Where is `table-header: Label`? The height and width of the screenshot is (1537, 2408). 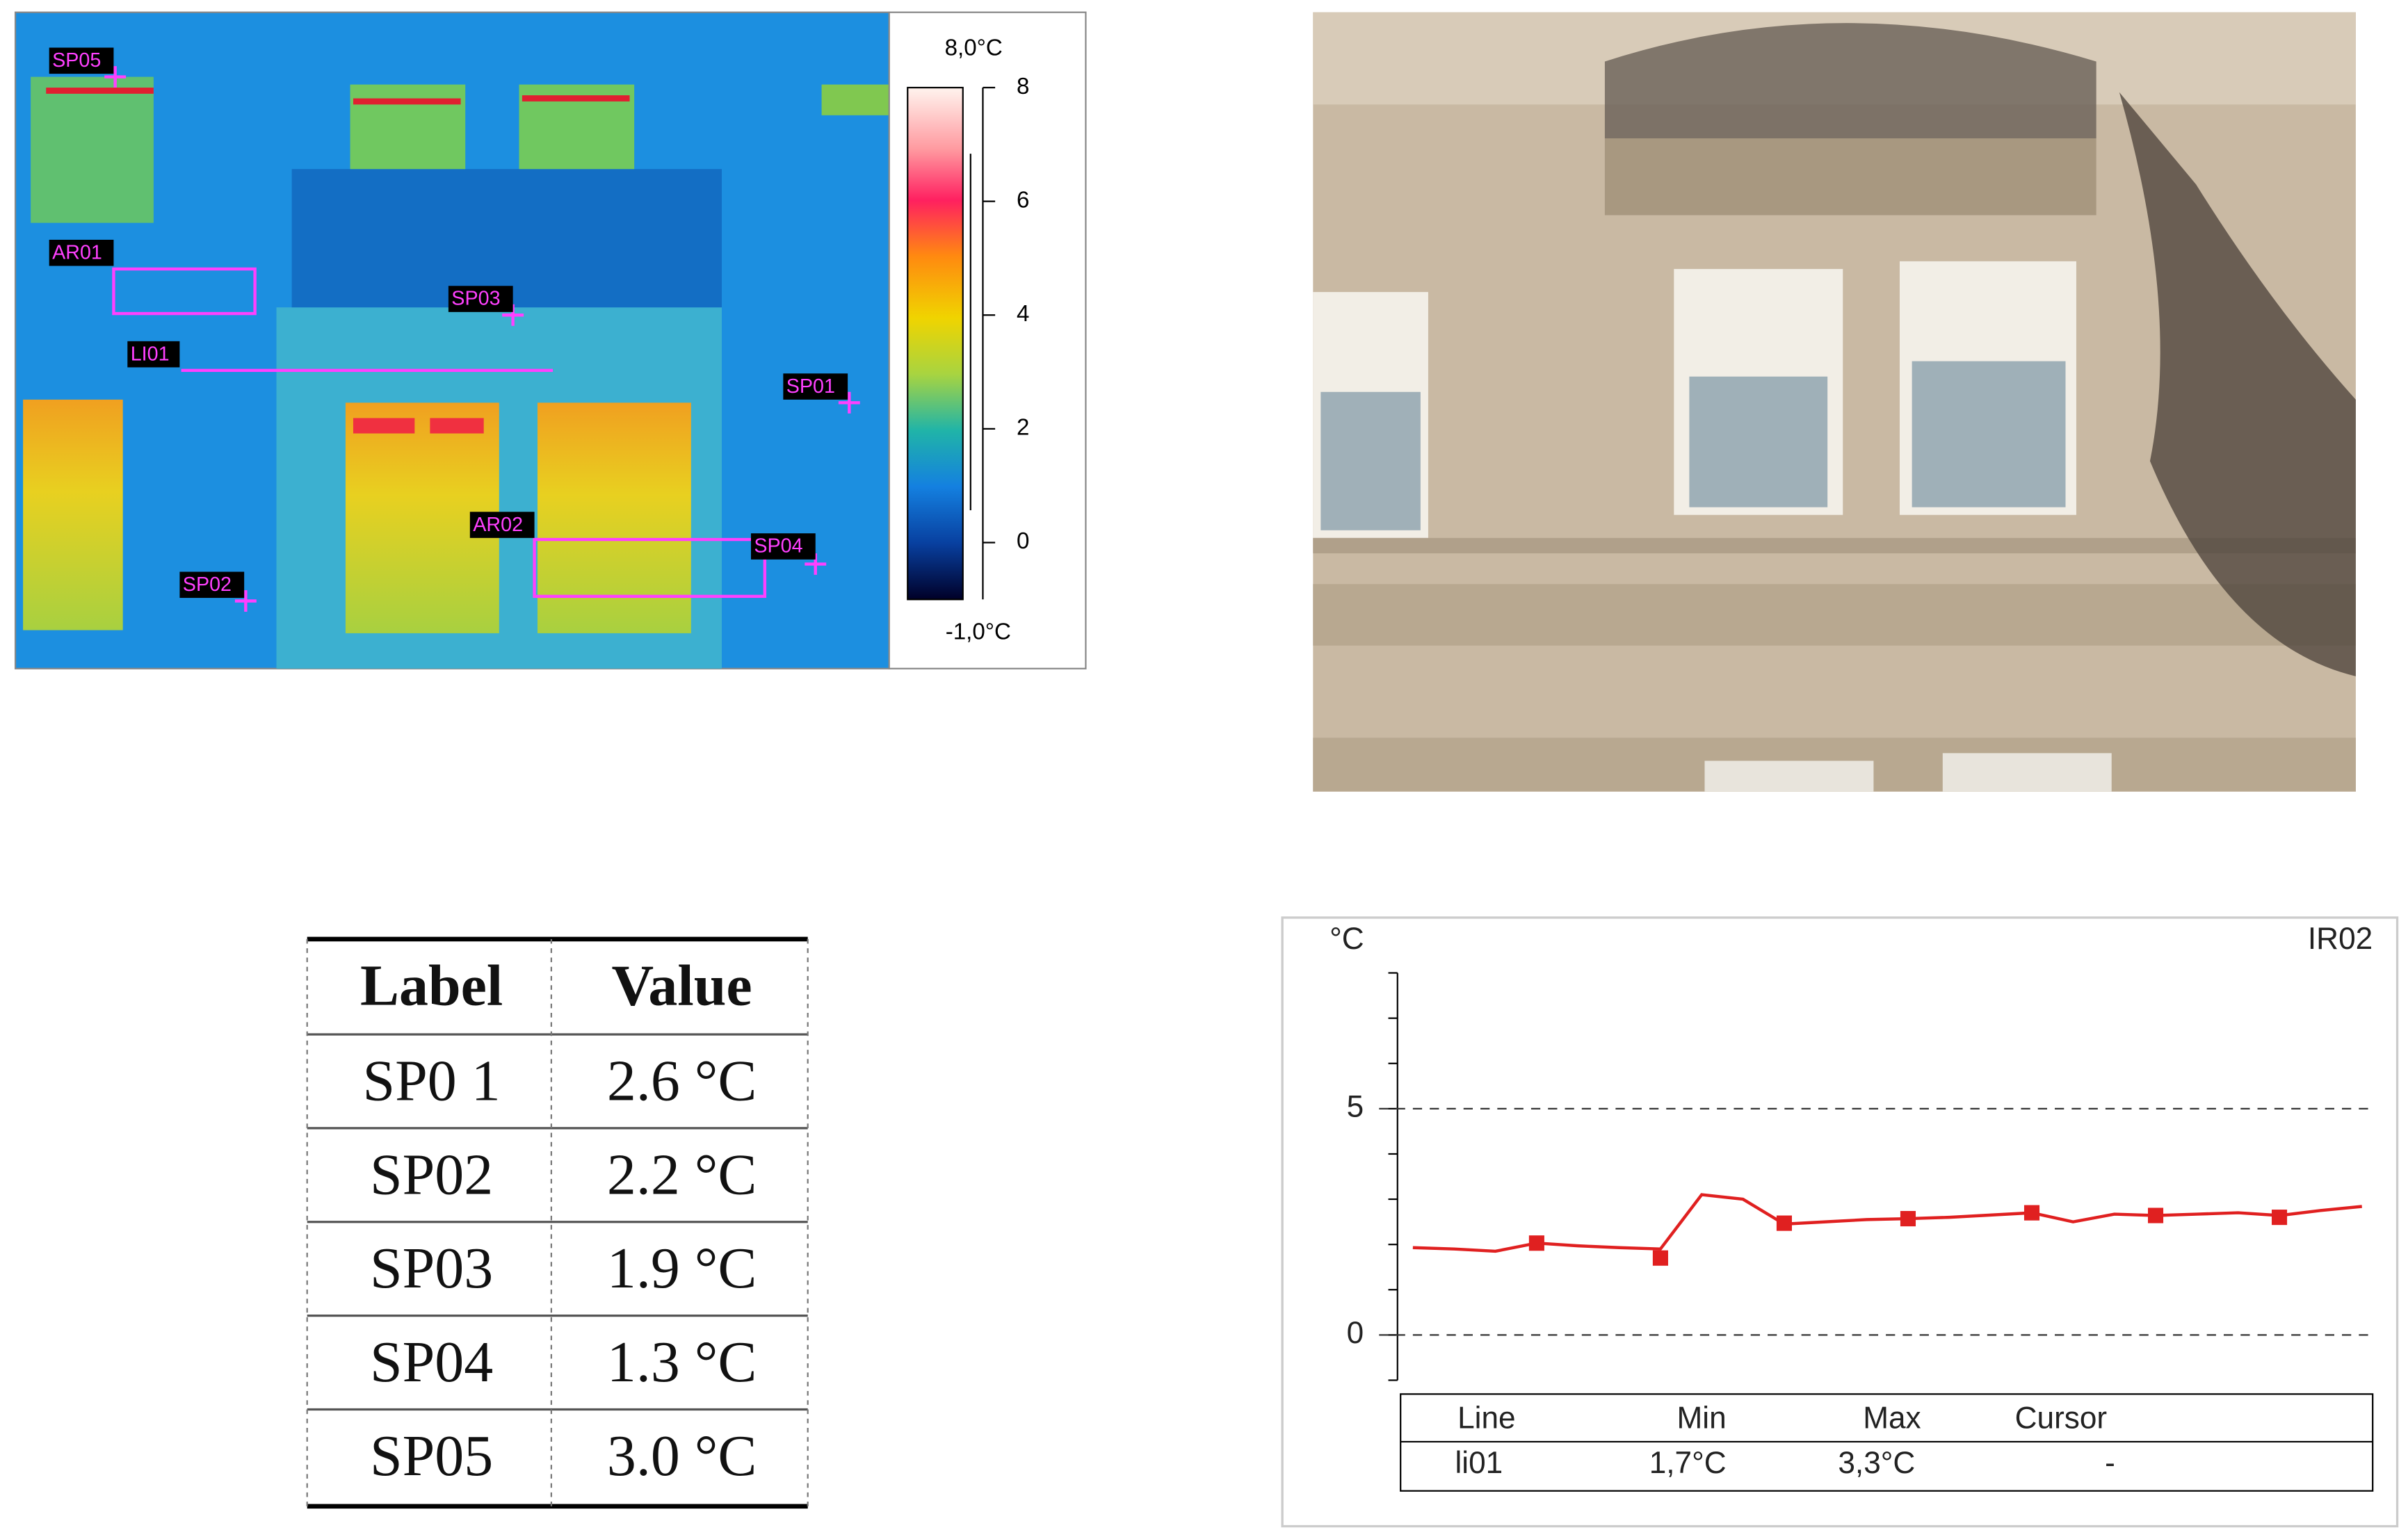 table-header: Label is located at coordinates (432, 986).